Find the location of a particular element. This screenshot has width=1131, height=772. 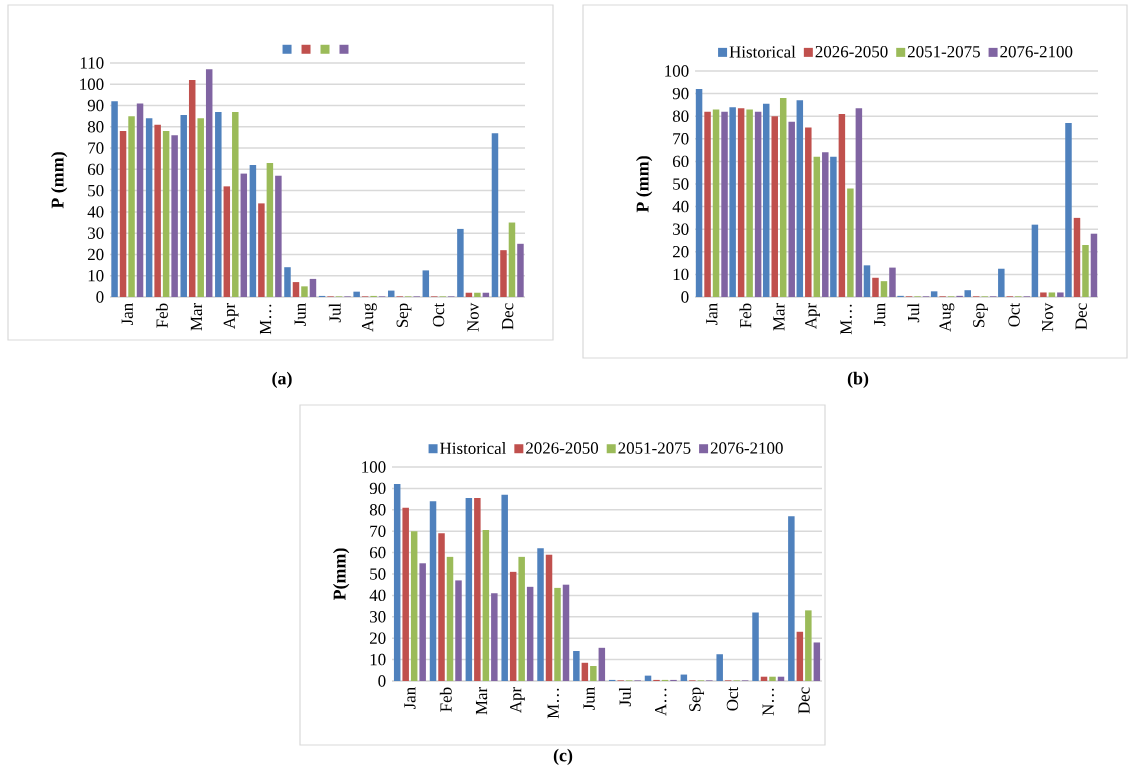

y-tick-label: 70 is located at coordinates (681, 139).